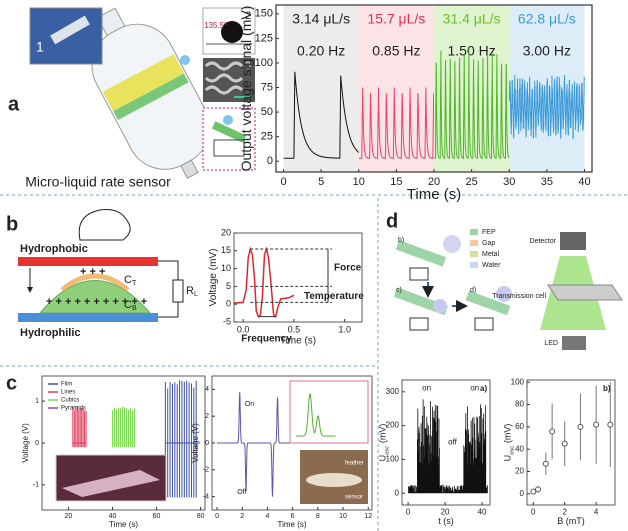 This screenshot has height=531, width=628. I want to click on y-tick-label: 1, so click(37, 401).